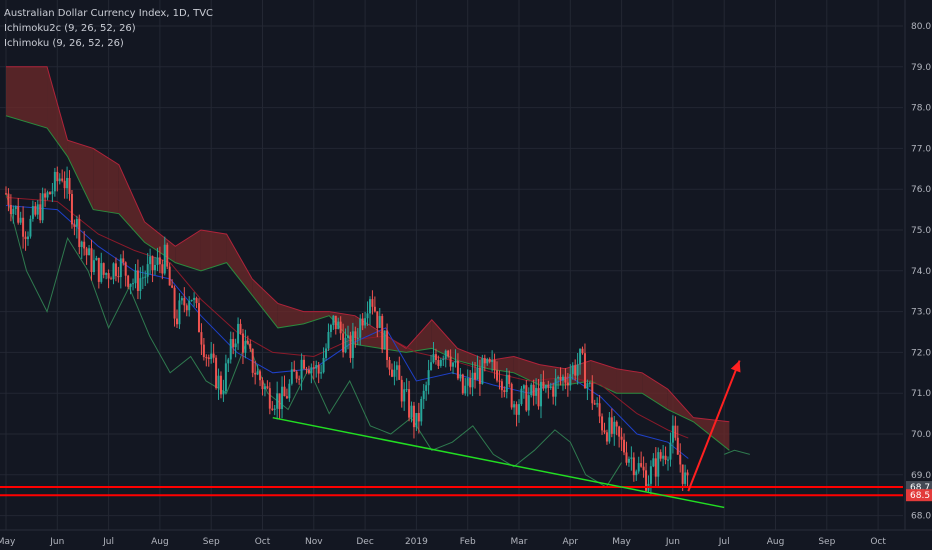 This screenshot has width=932, height=550. Describe the element at coordinates (70, 28) in the screenshot. I see `indicator-ichimoku2c-label: Ichimoku2c (9, 26, 52, 26)` at that location.